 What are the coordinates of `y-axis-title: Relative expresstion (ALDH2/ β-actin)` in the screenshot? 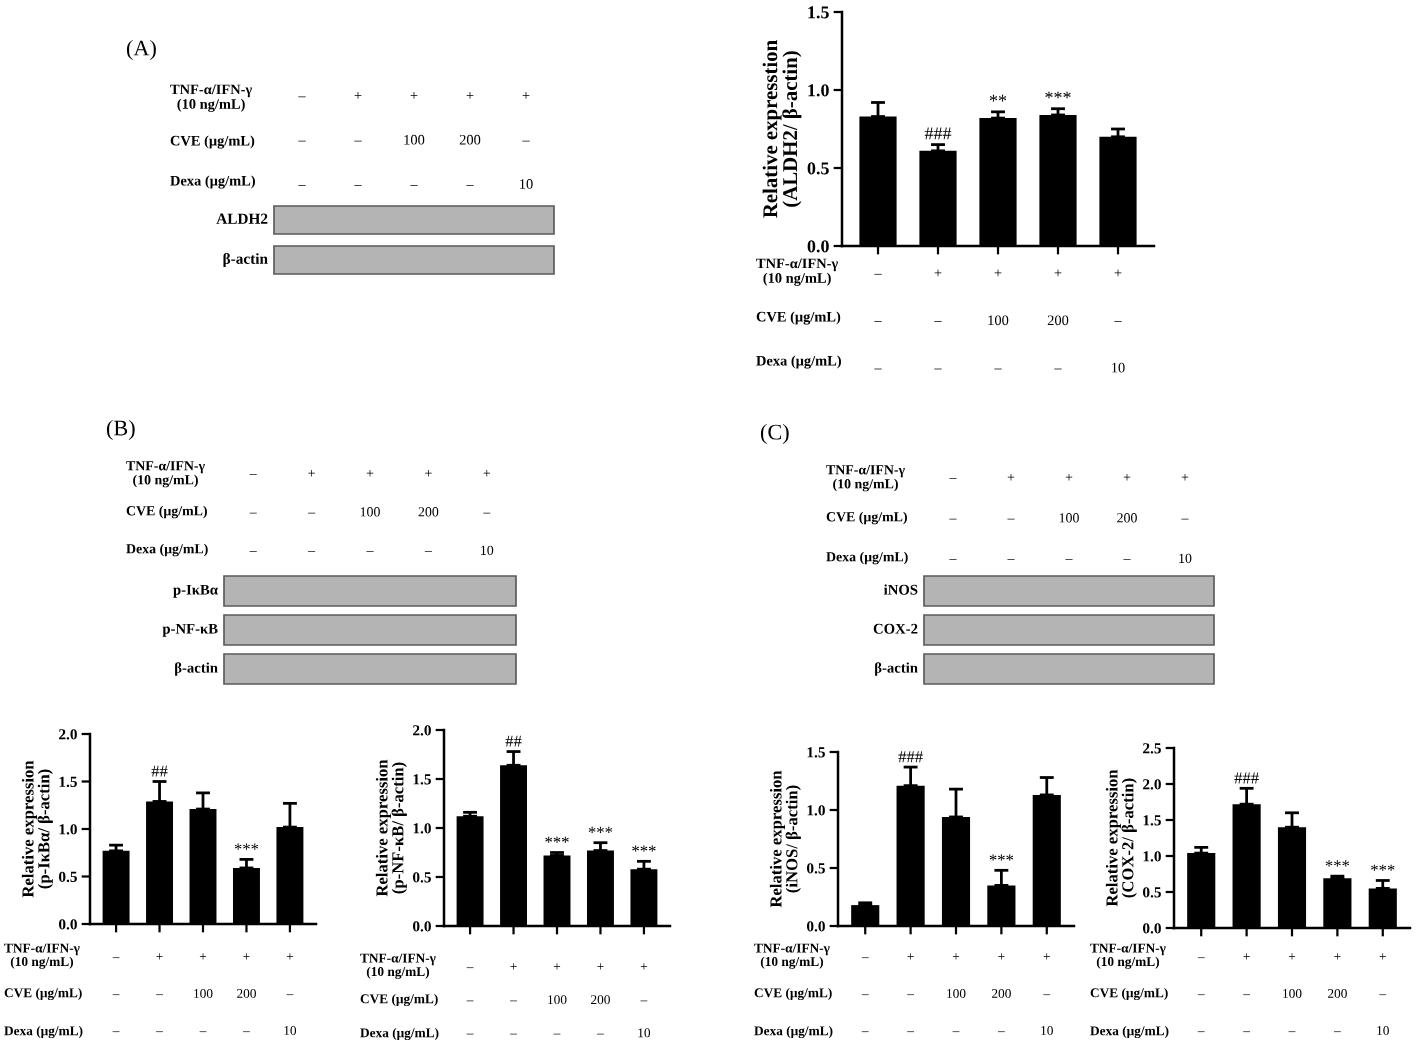 It's located at (782, 129).